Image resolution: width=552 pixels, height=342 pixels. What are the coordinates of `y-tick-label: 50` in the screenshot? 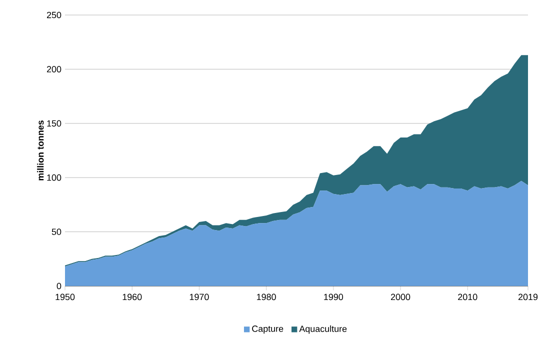 It's located at (57, 231).